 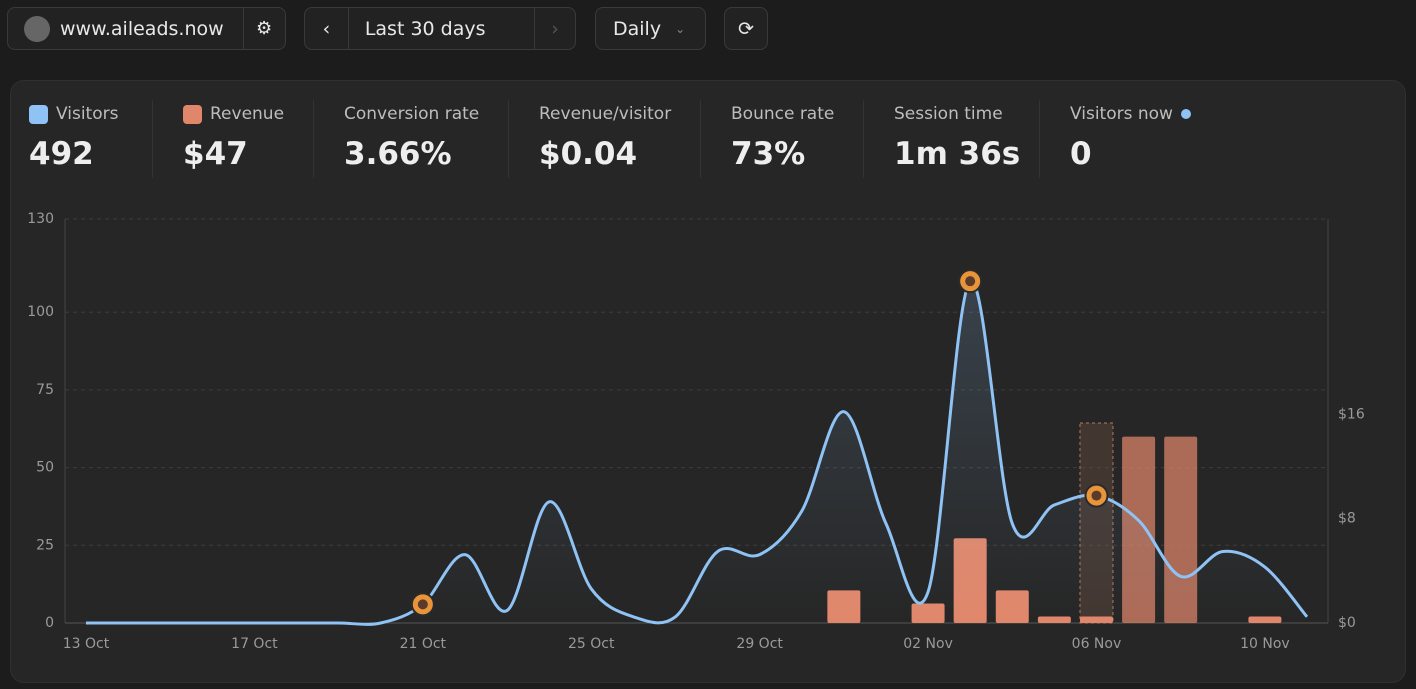 I want to click on x-tick-label: 25 Oct, so click(x=591, y=644).